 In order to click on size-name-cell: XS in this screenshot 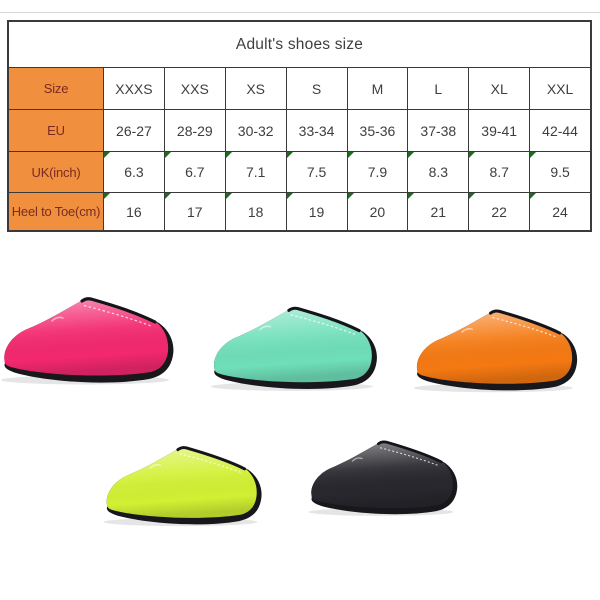, I will do `click(255, 88)`.